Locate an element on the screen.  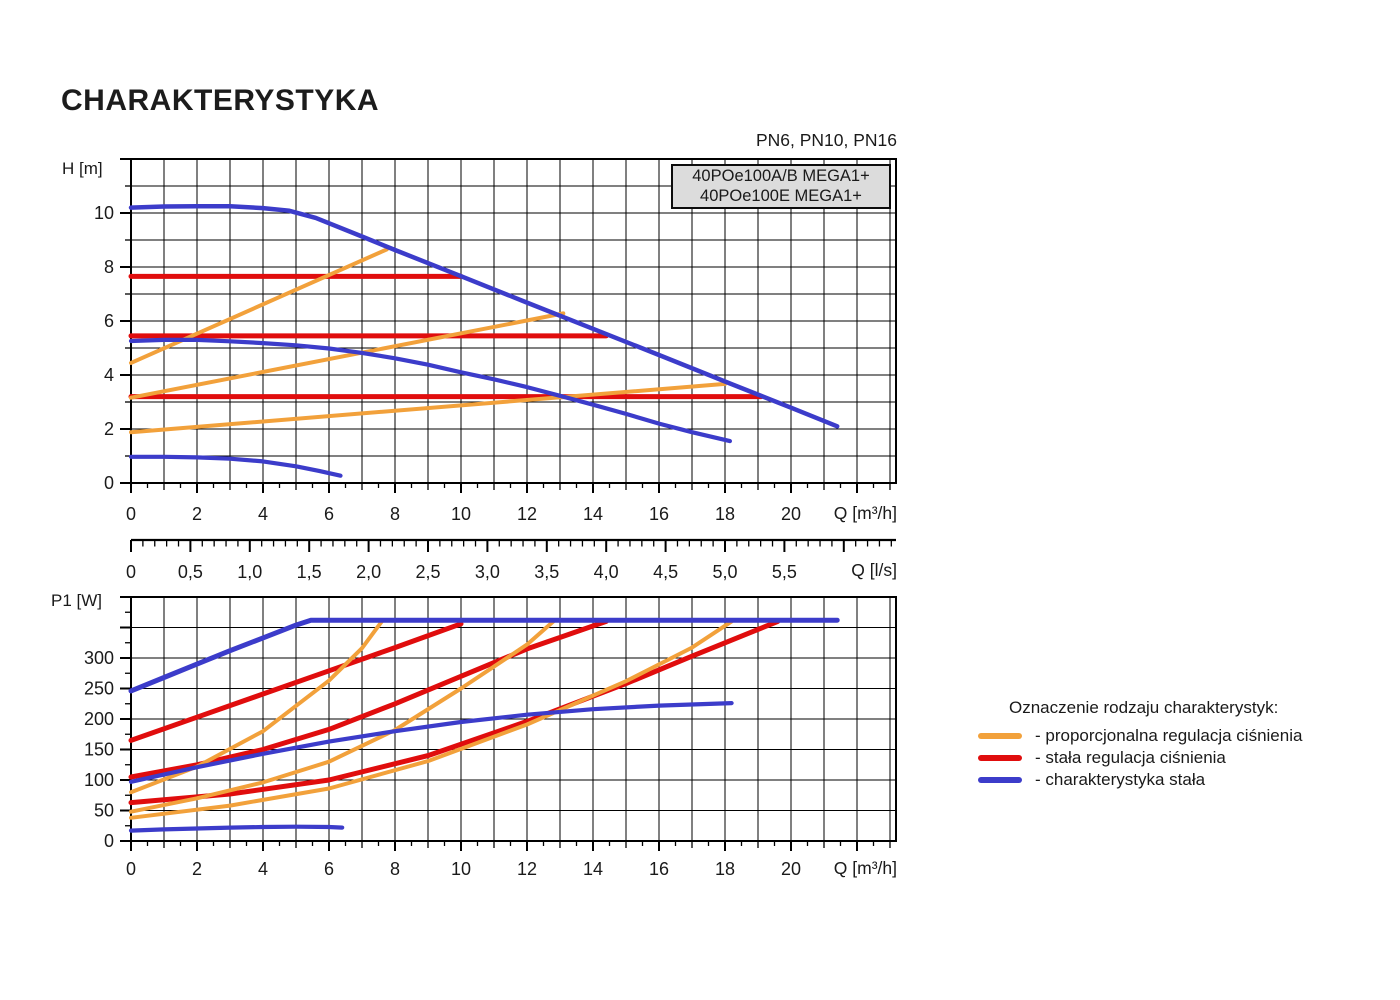
series-charakterystyka-stala-max-p is located at coordinates (484, 655).